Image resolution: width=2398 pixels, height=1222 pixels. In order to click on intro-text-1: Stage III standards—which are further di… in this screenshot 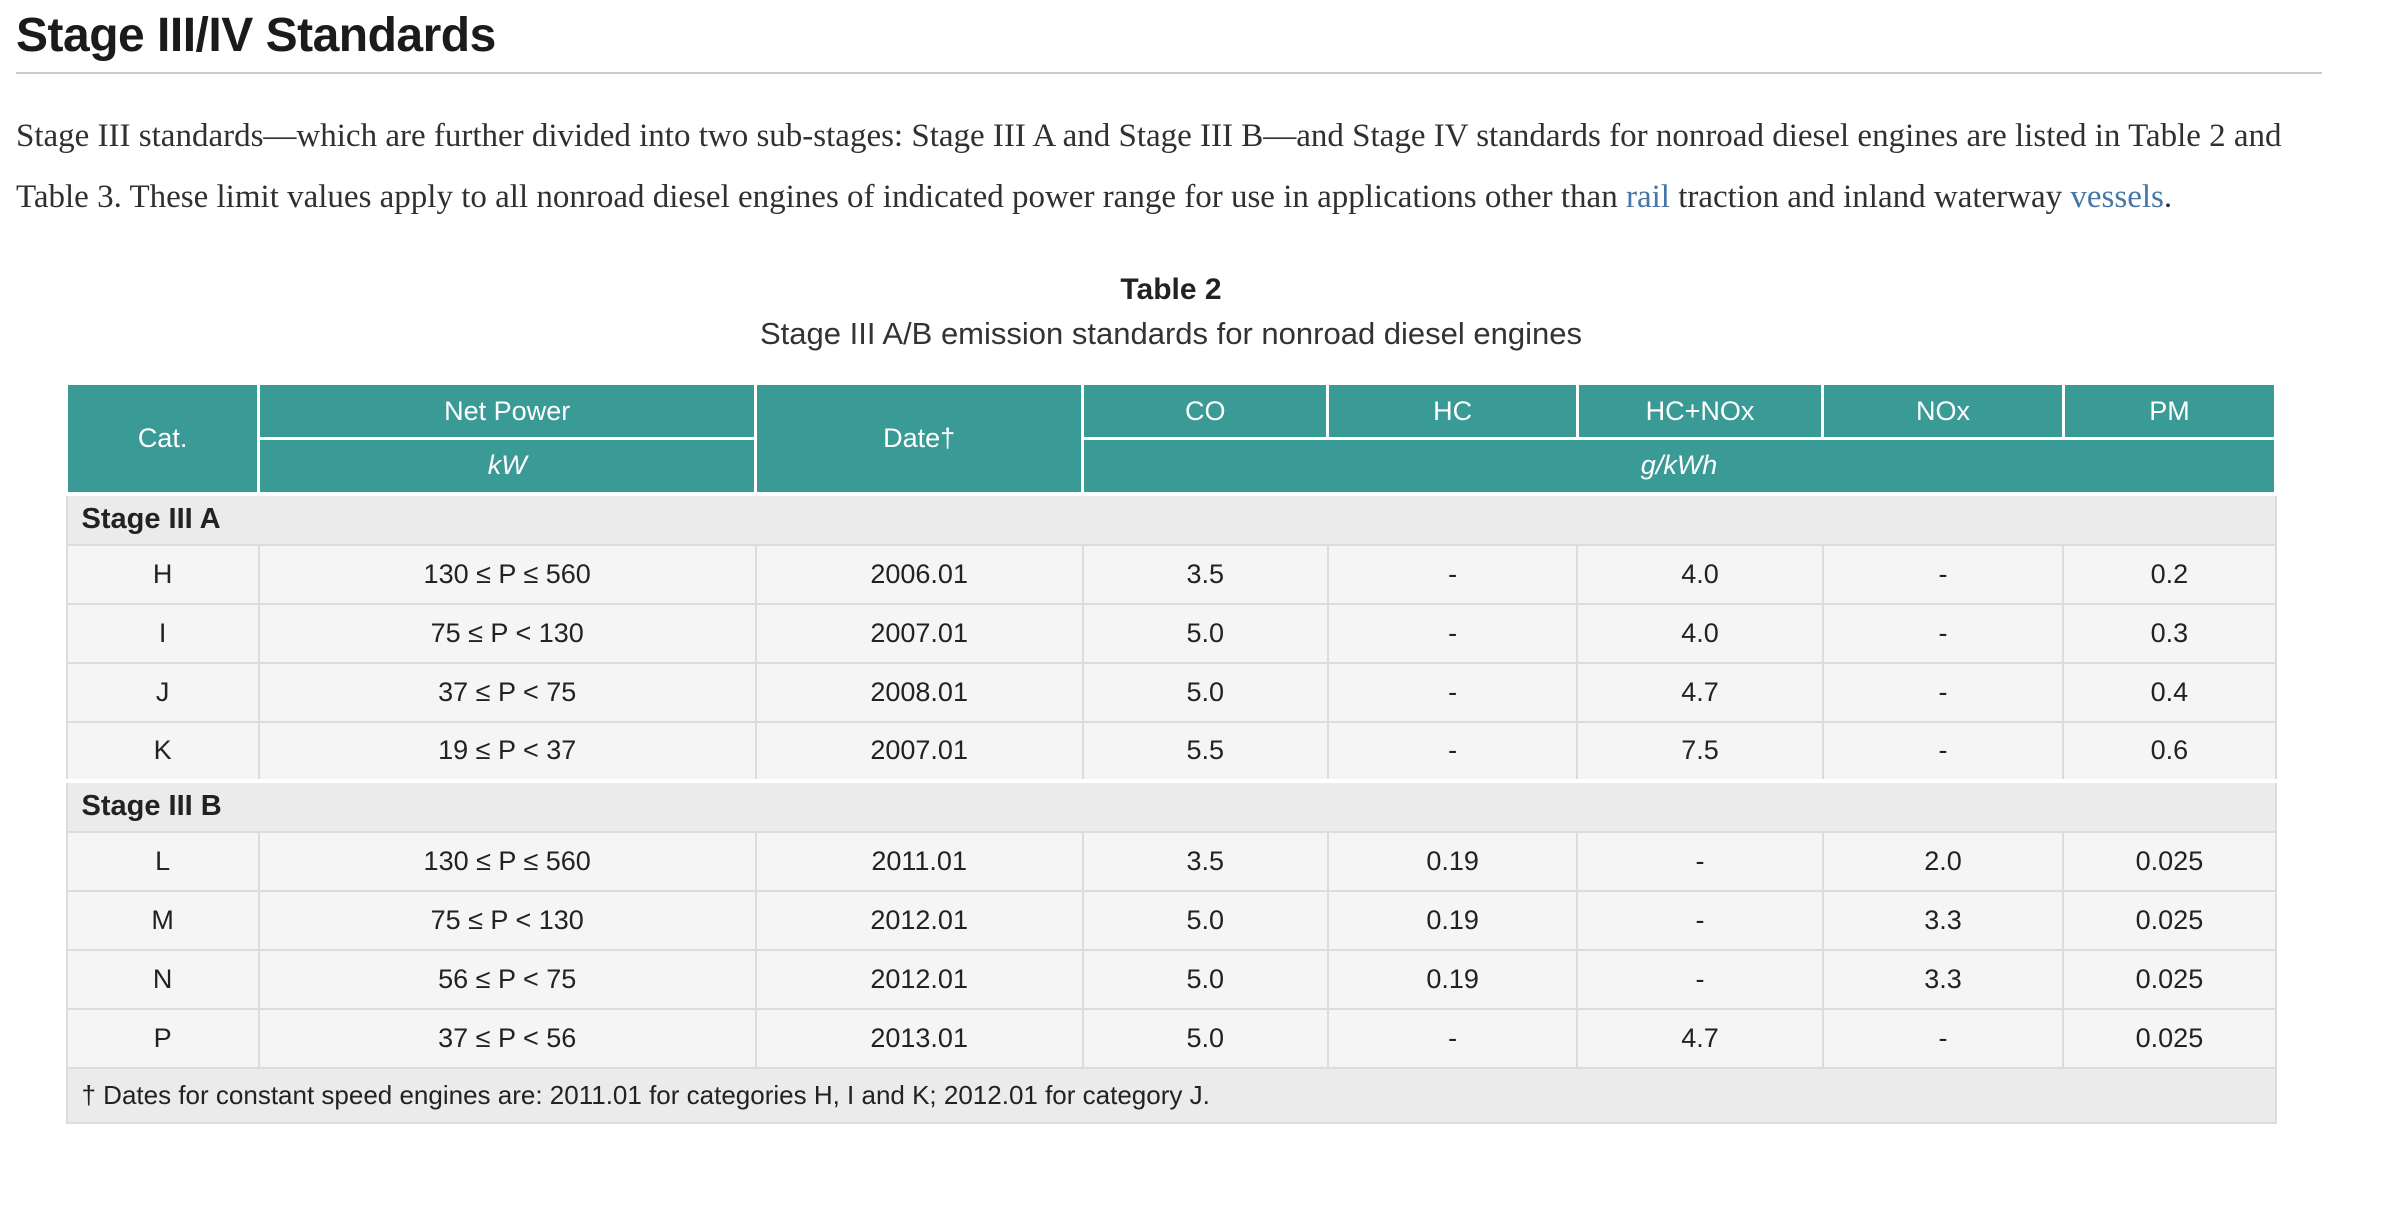, I will do `click(1149, 166)`.